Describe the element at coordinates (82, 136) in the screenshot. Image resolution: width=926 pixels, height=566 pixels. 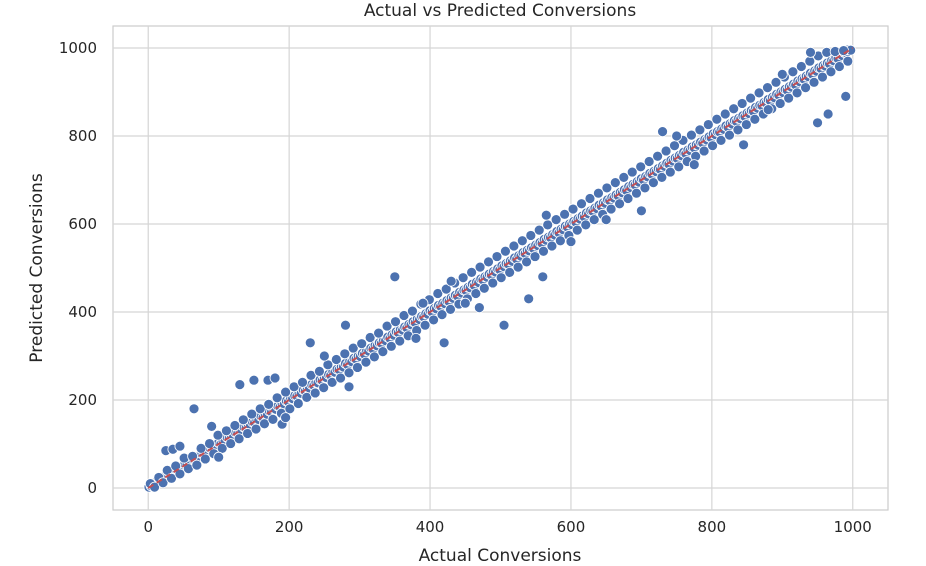
I see `y-tick-label: 800` at that location.